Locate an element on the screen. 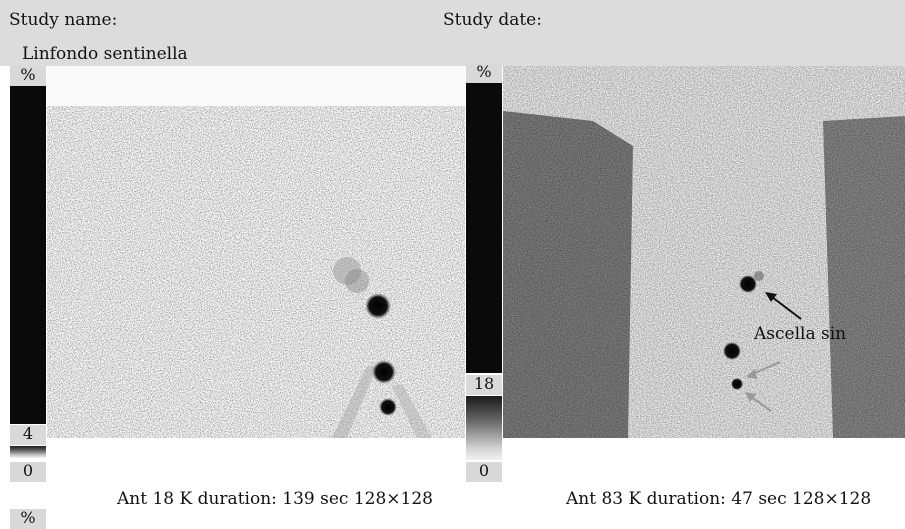 The image size is (905, 529). study-date-label: Study date: is located at coordinates (492, 20).